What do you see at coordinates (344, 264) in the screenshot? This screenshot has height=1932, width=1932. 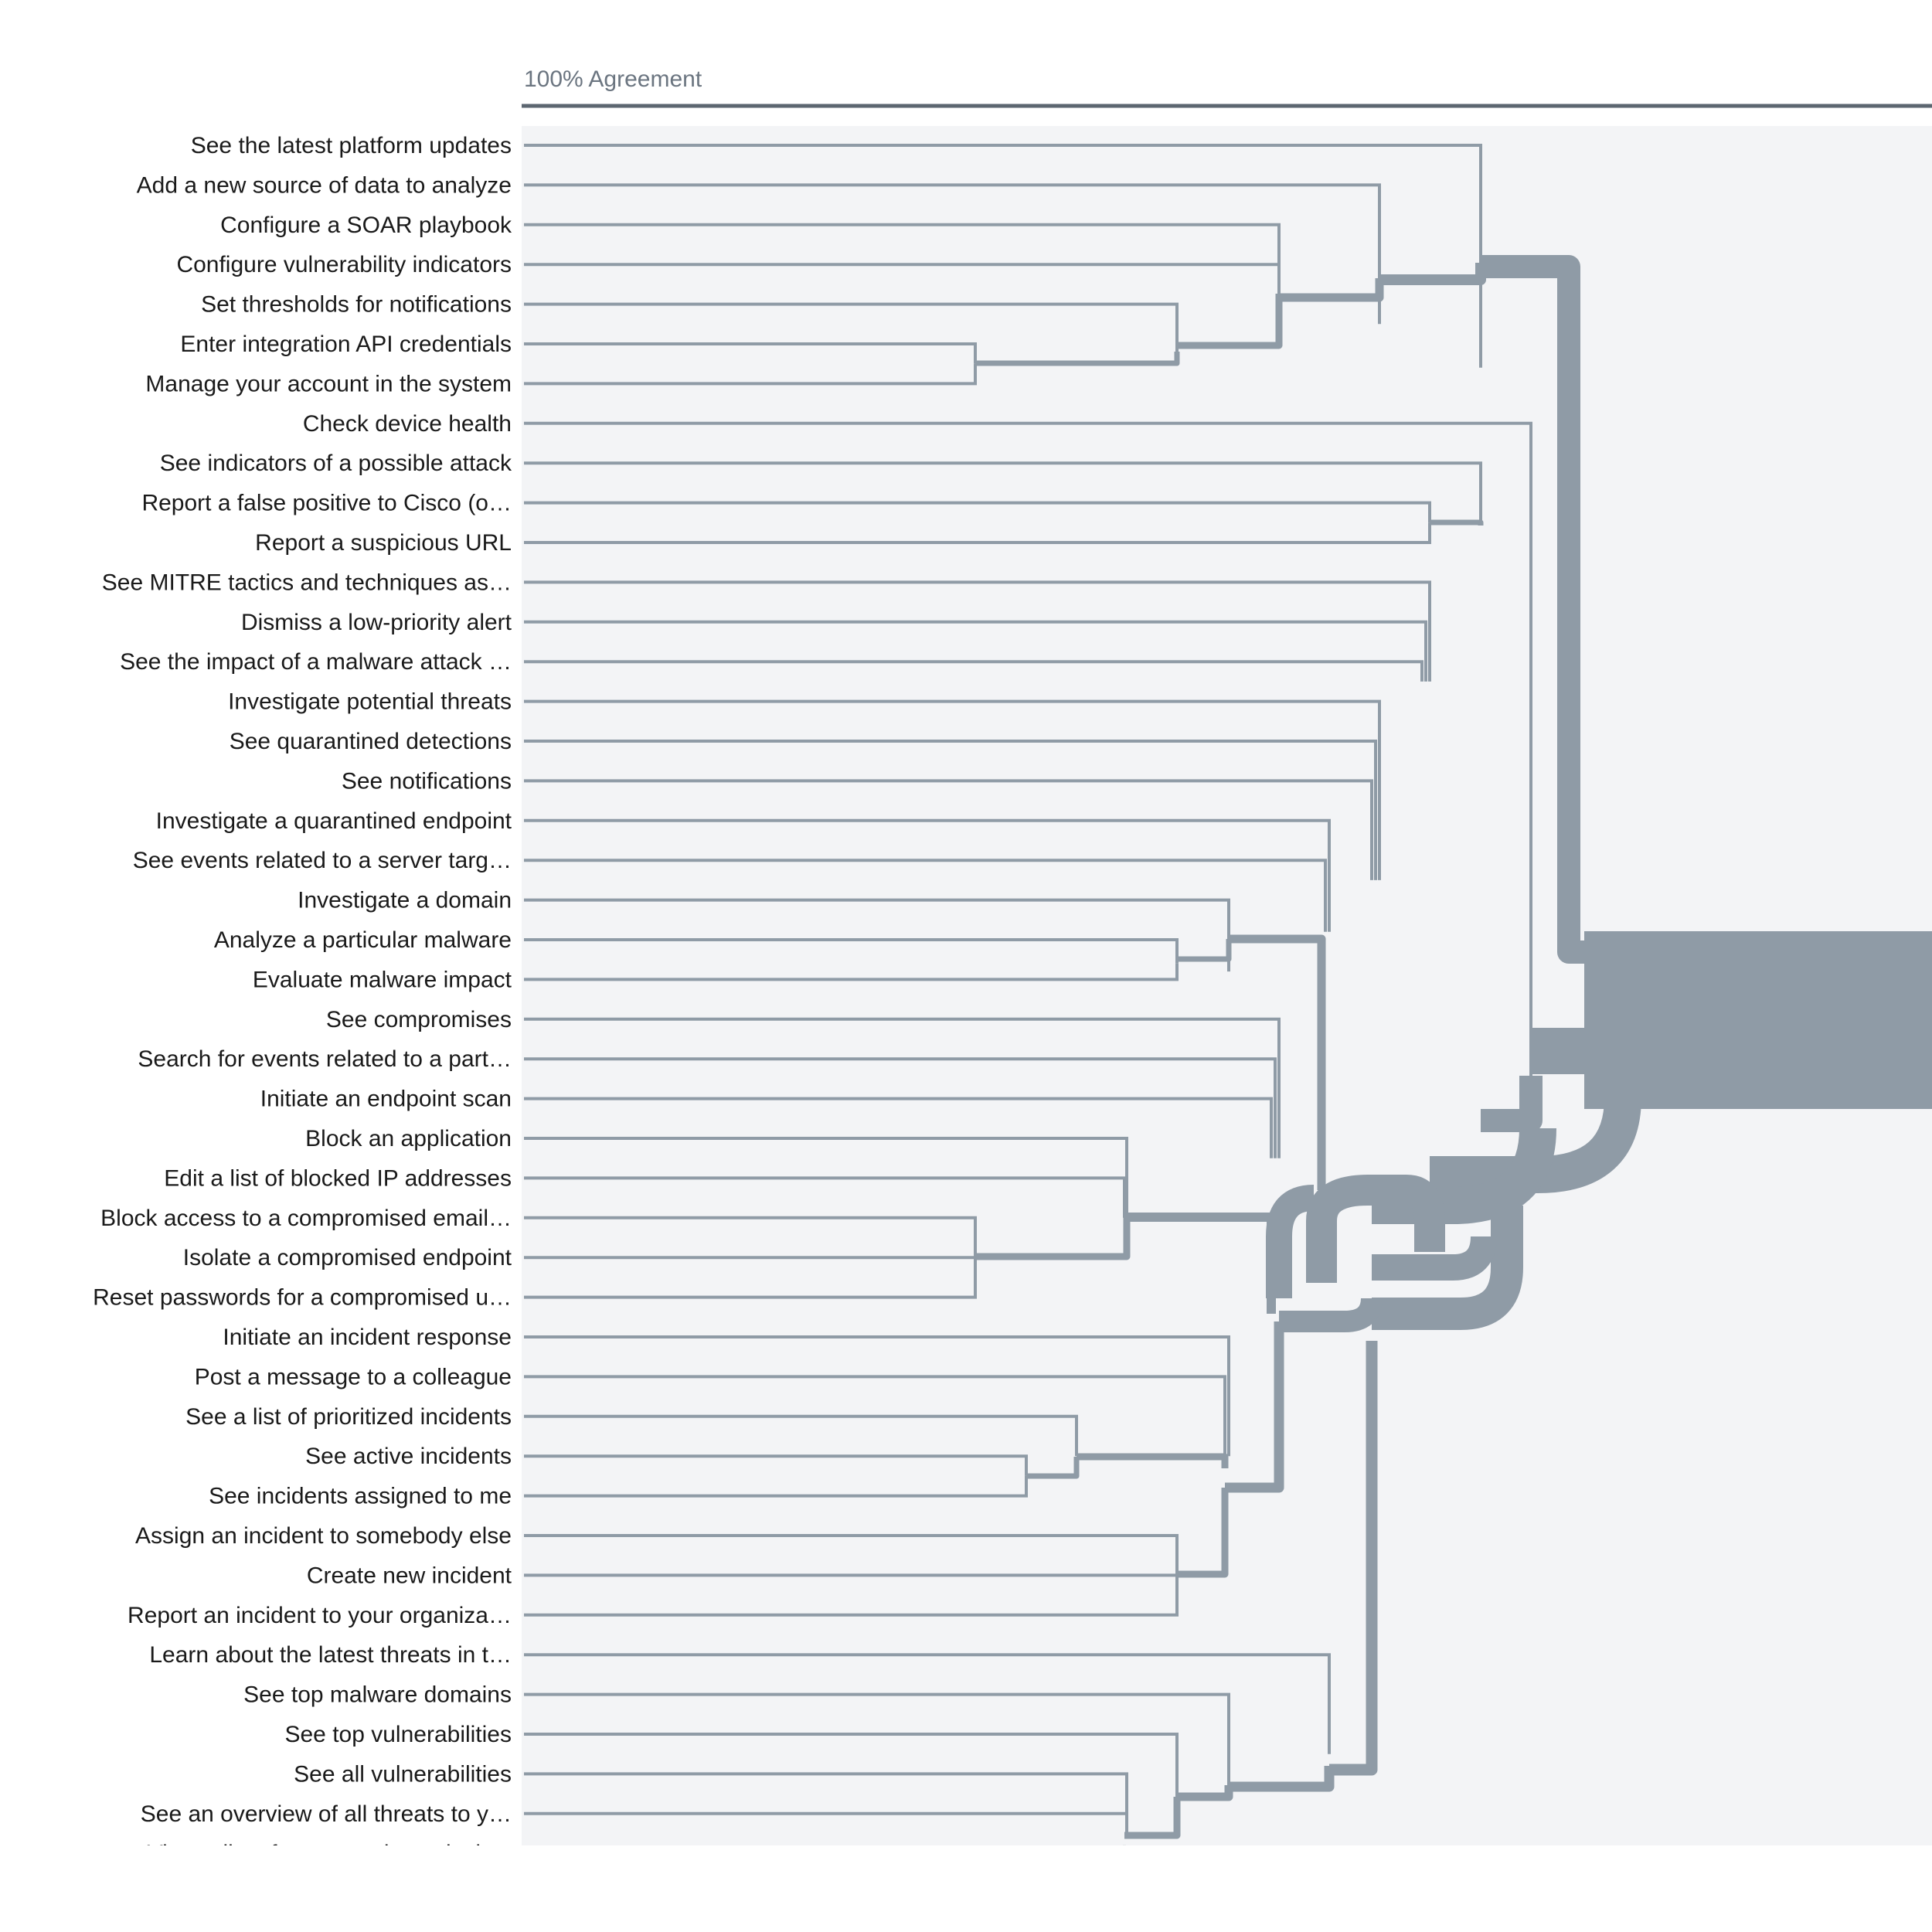 I see `leaf-label: Configure vulnerability indicators` at bounding box center [344, 264].